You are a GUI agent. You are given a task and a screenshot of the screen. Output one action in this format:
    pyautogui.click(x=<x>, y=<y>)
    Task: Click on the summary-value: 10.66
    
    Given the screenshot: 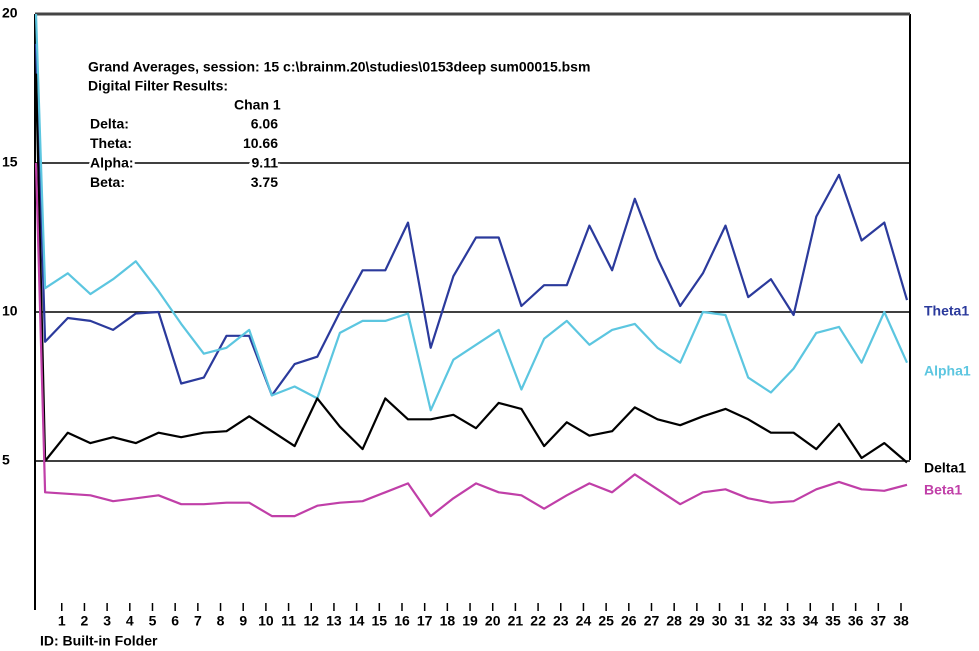 What is the action you would take?
    pyautogui.click(x=260, y=143)
    